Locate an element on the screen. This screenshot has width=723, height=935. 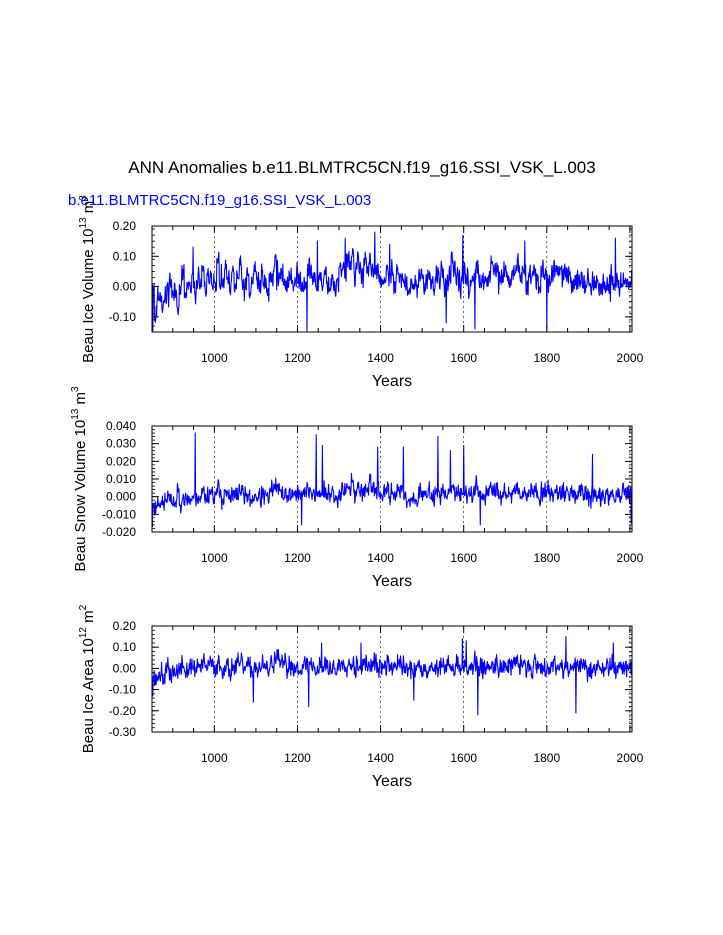
y-tick-label: -0.010 is located at coordinates (119, 514).